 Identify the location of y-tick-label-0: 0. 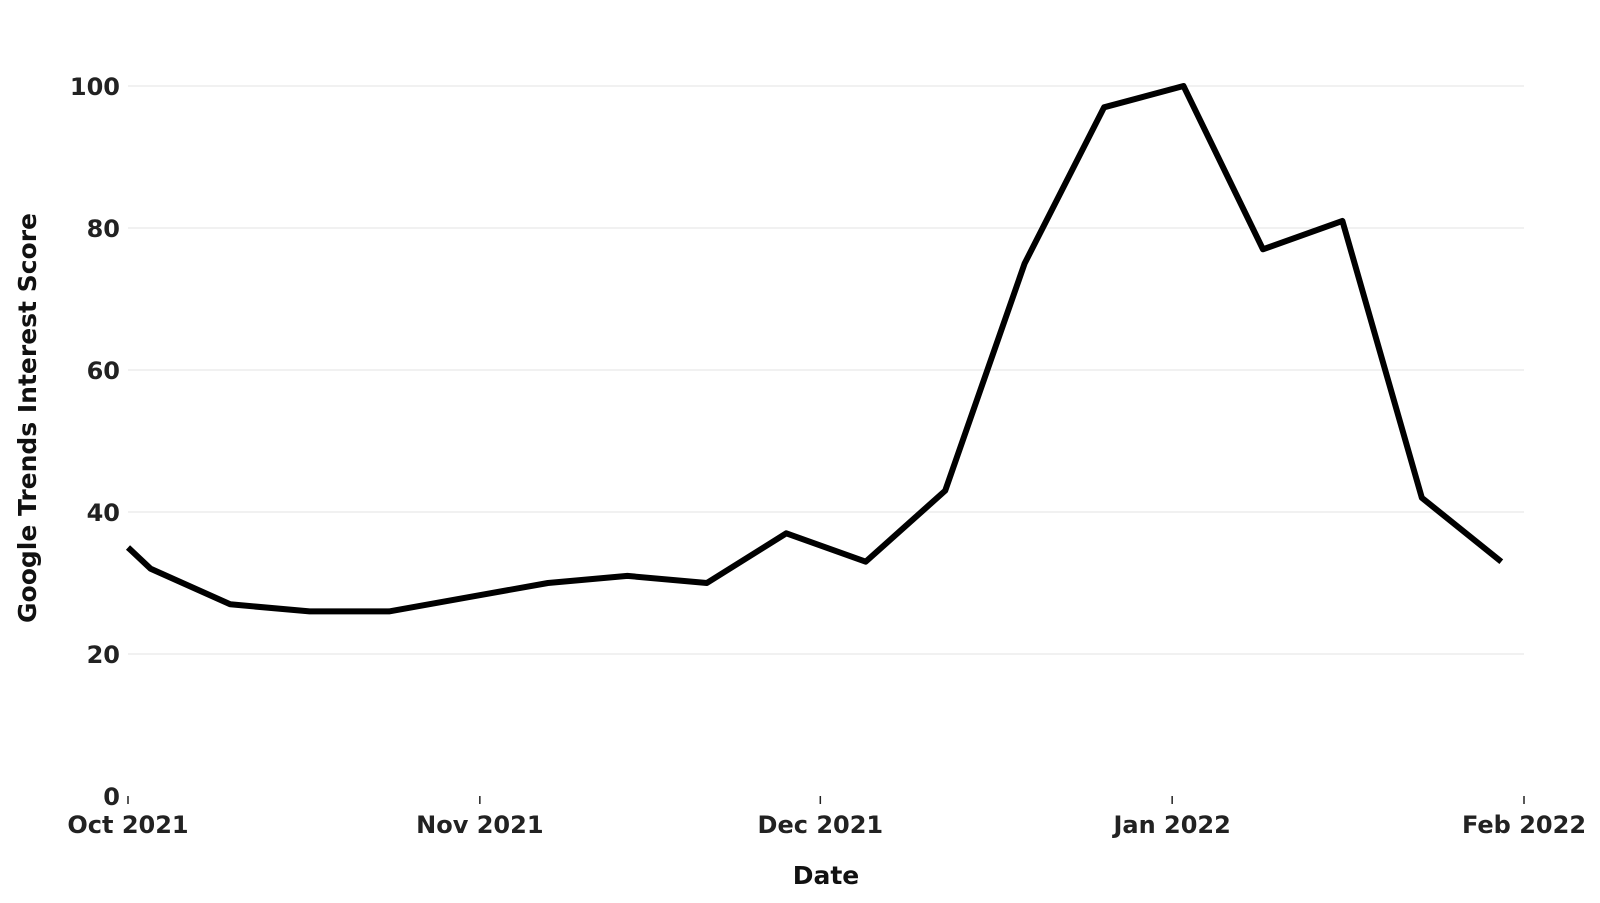
(111, 797).